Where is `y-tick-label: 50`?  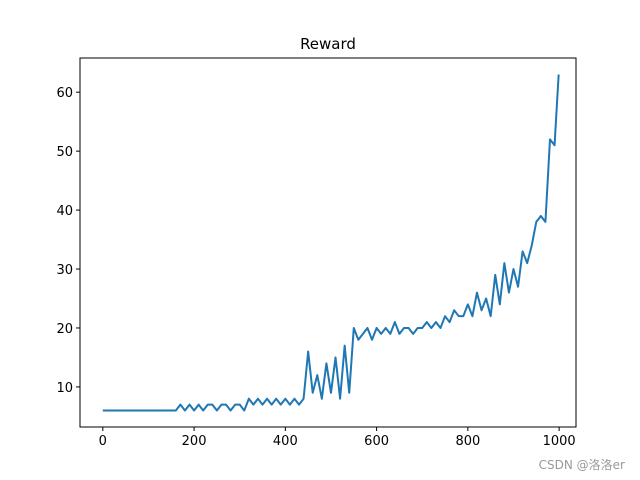 y-tick-label: 50 is located at coordinates (64, 152).